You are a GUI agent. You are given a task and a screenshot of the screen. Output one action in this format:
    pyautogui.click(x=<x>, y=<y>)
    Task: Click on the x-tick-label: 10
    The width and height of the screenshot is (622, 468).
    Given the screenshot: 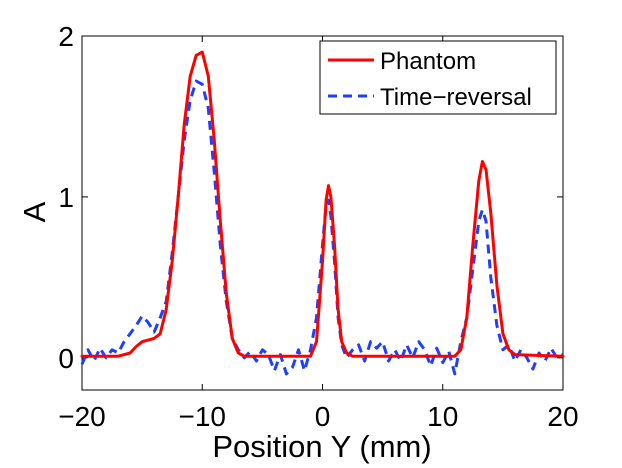 What is the action you would take?
    pyautogui.click(x=442, y=416)
    